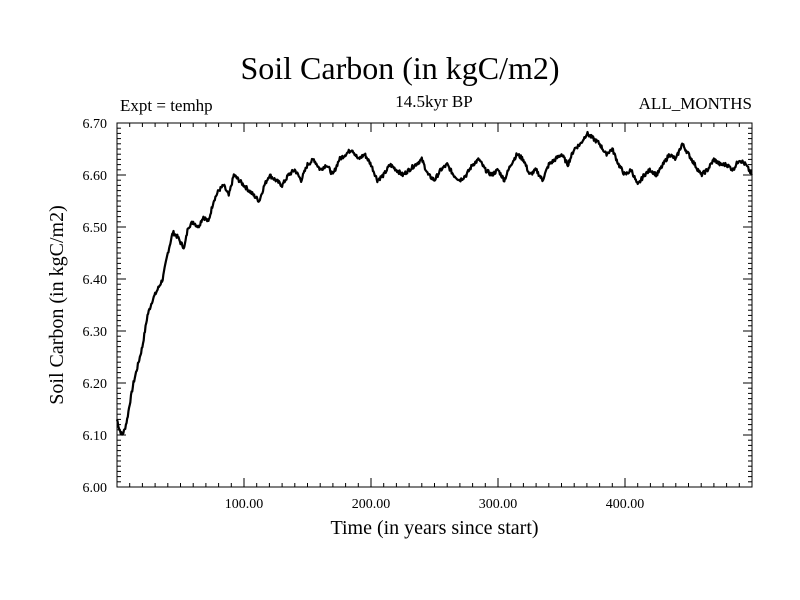  I want to click on x-tick-label: 400.00, so click(625, 504).